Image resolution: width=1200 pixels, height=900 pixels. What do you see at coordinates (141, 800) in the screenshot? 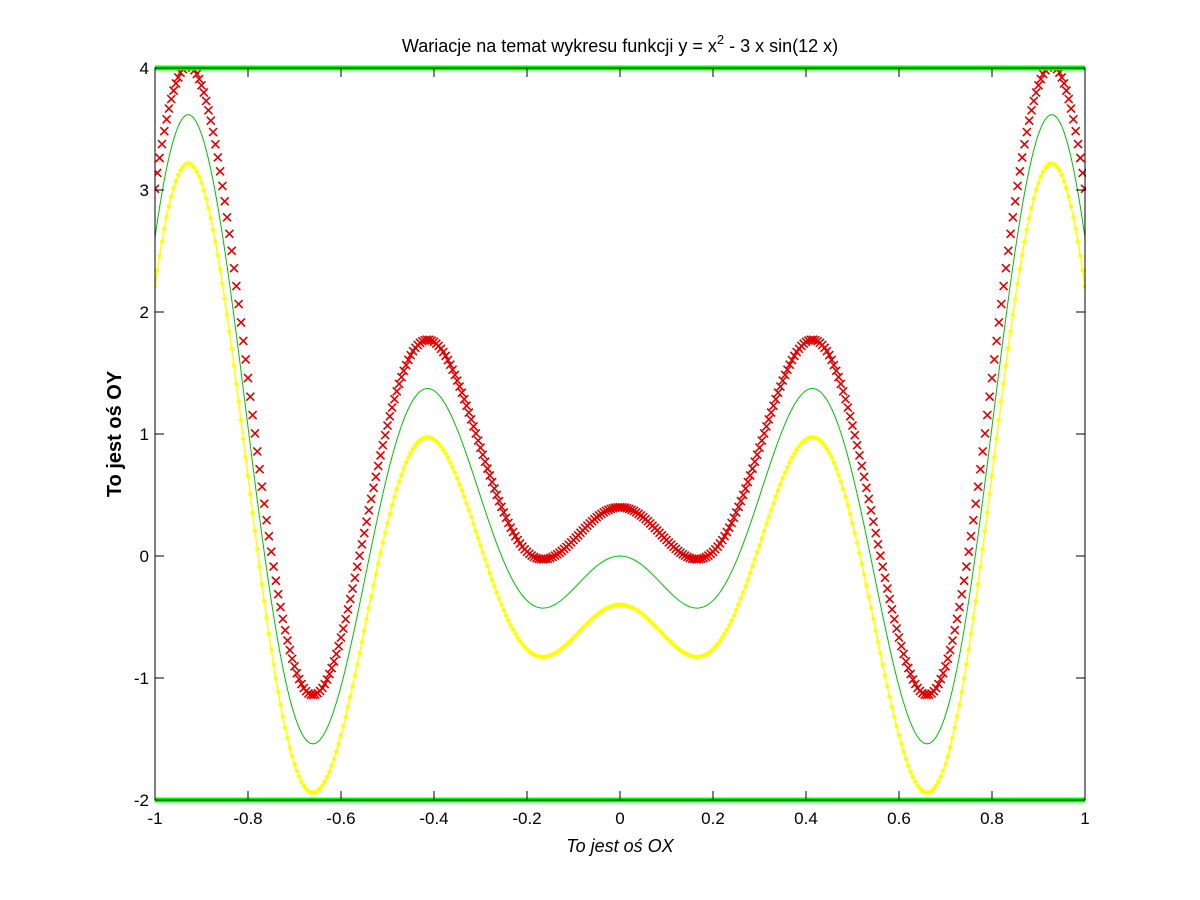
I see `y-tick-label: -2` at bounding box center [141, 800].